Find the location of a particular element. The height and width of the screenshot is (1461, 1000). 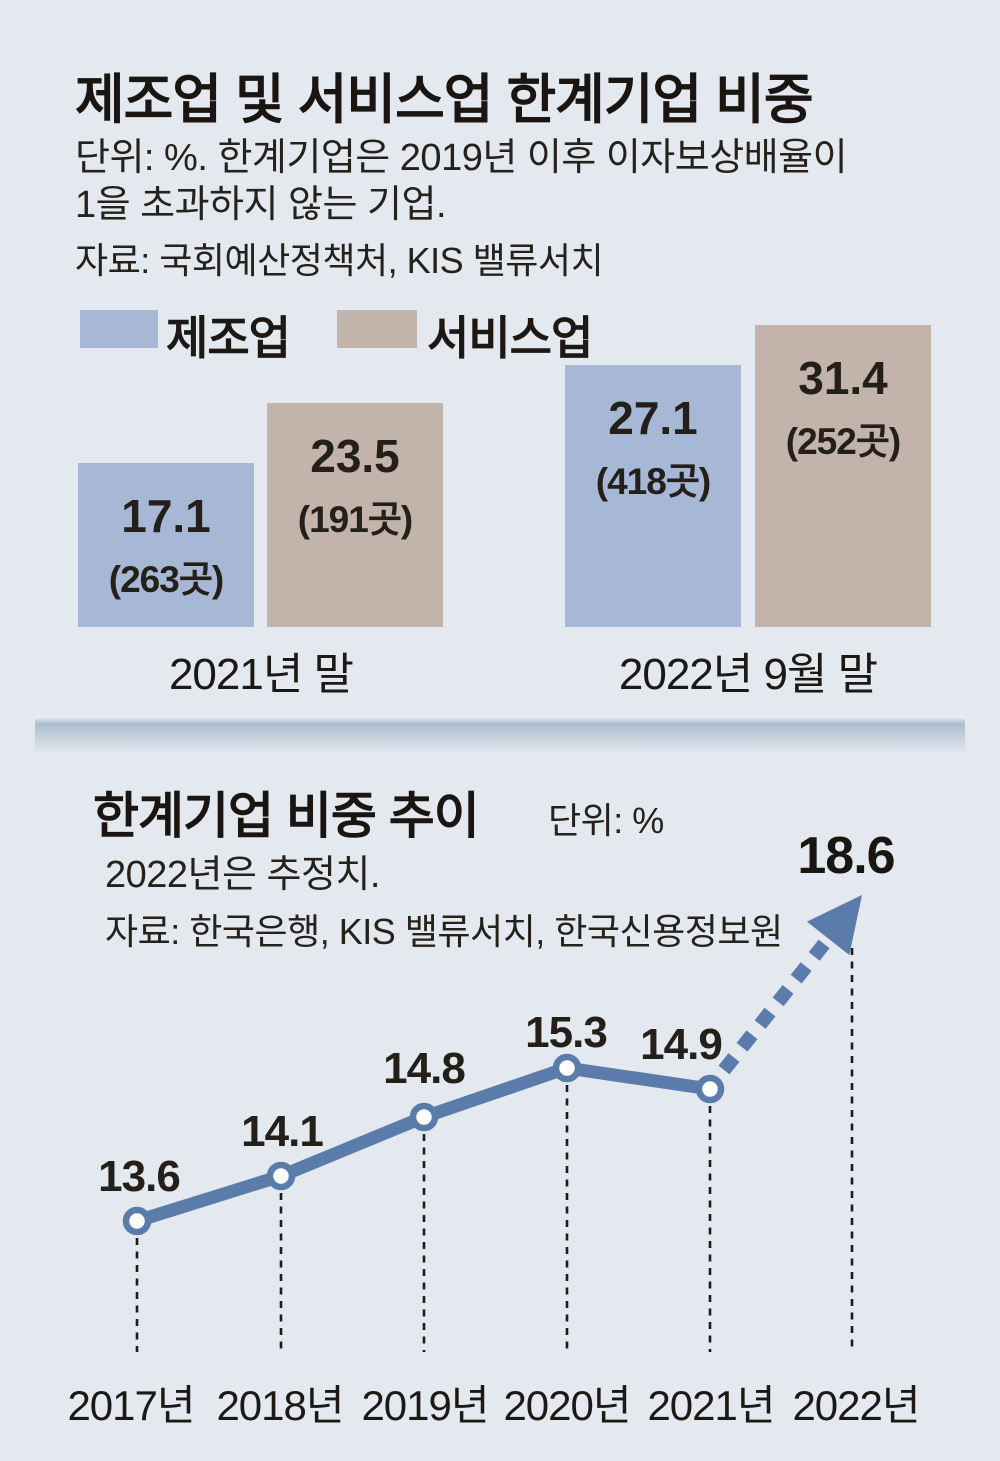

bar-group-label-2022: 2022년 9월 말 is located at coordinates (748, 674).